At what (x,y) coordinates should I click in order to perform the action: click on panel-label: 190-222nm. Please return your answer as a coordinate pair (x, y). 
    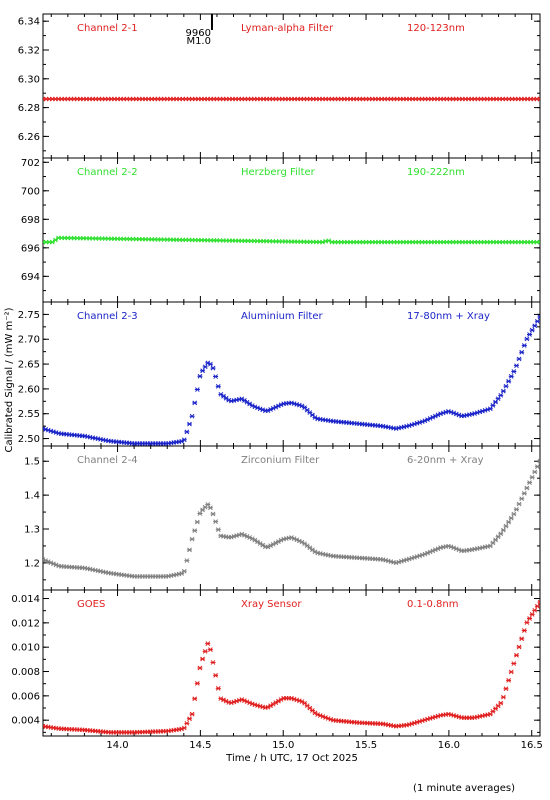
    Looking at the image, I should click on (436, 172).